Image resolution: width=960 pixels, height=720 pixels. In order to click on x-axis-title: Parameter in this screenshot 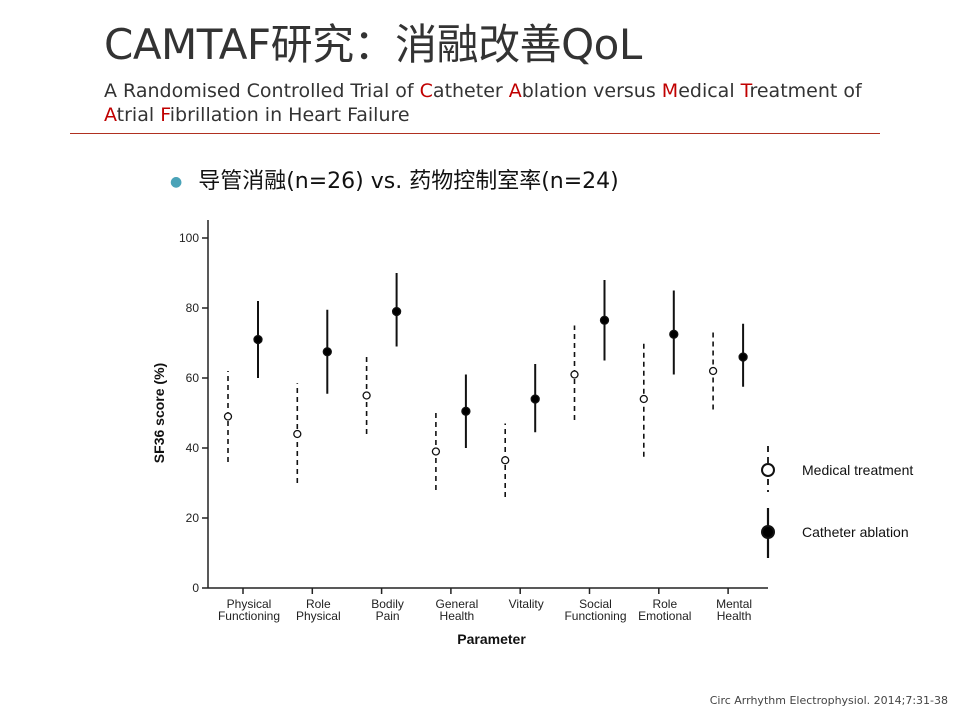, I will do `click(491, 639)`.